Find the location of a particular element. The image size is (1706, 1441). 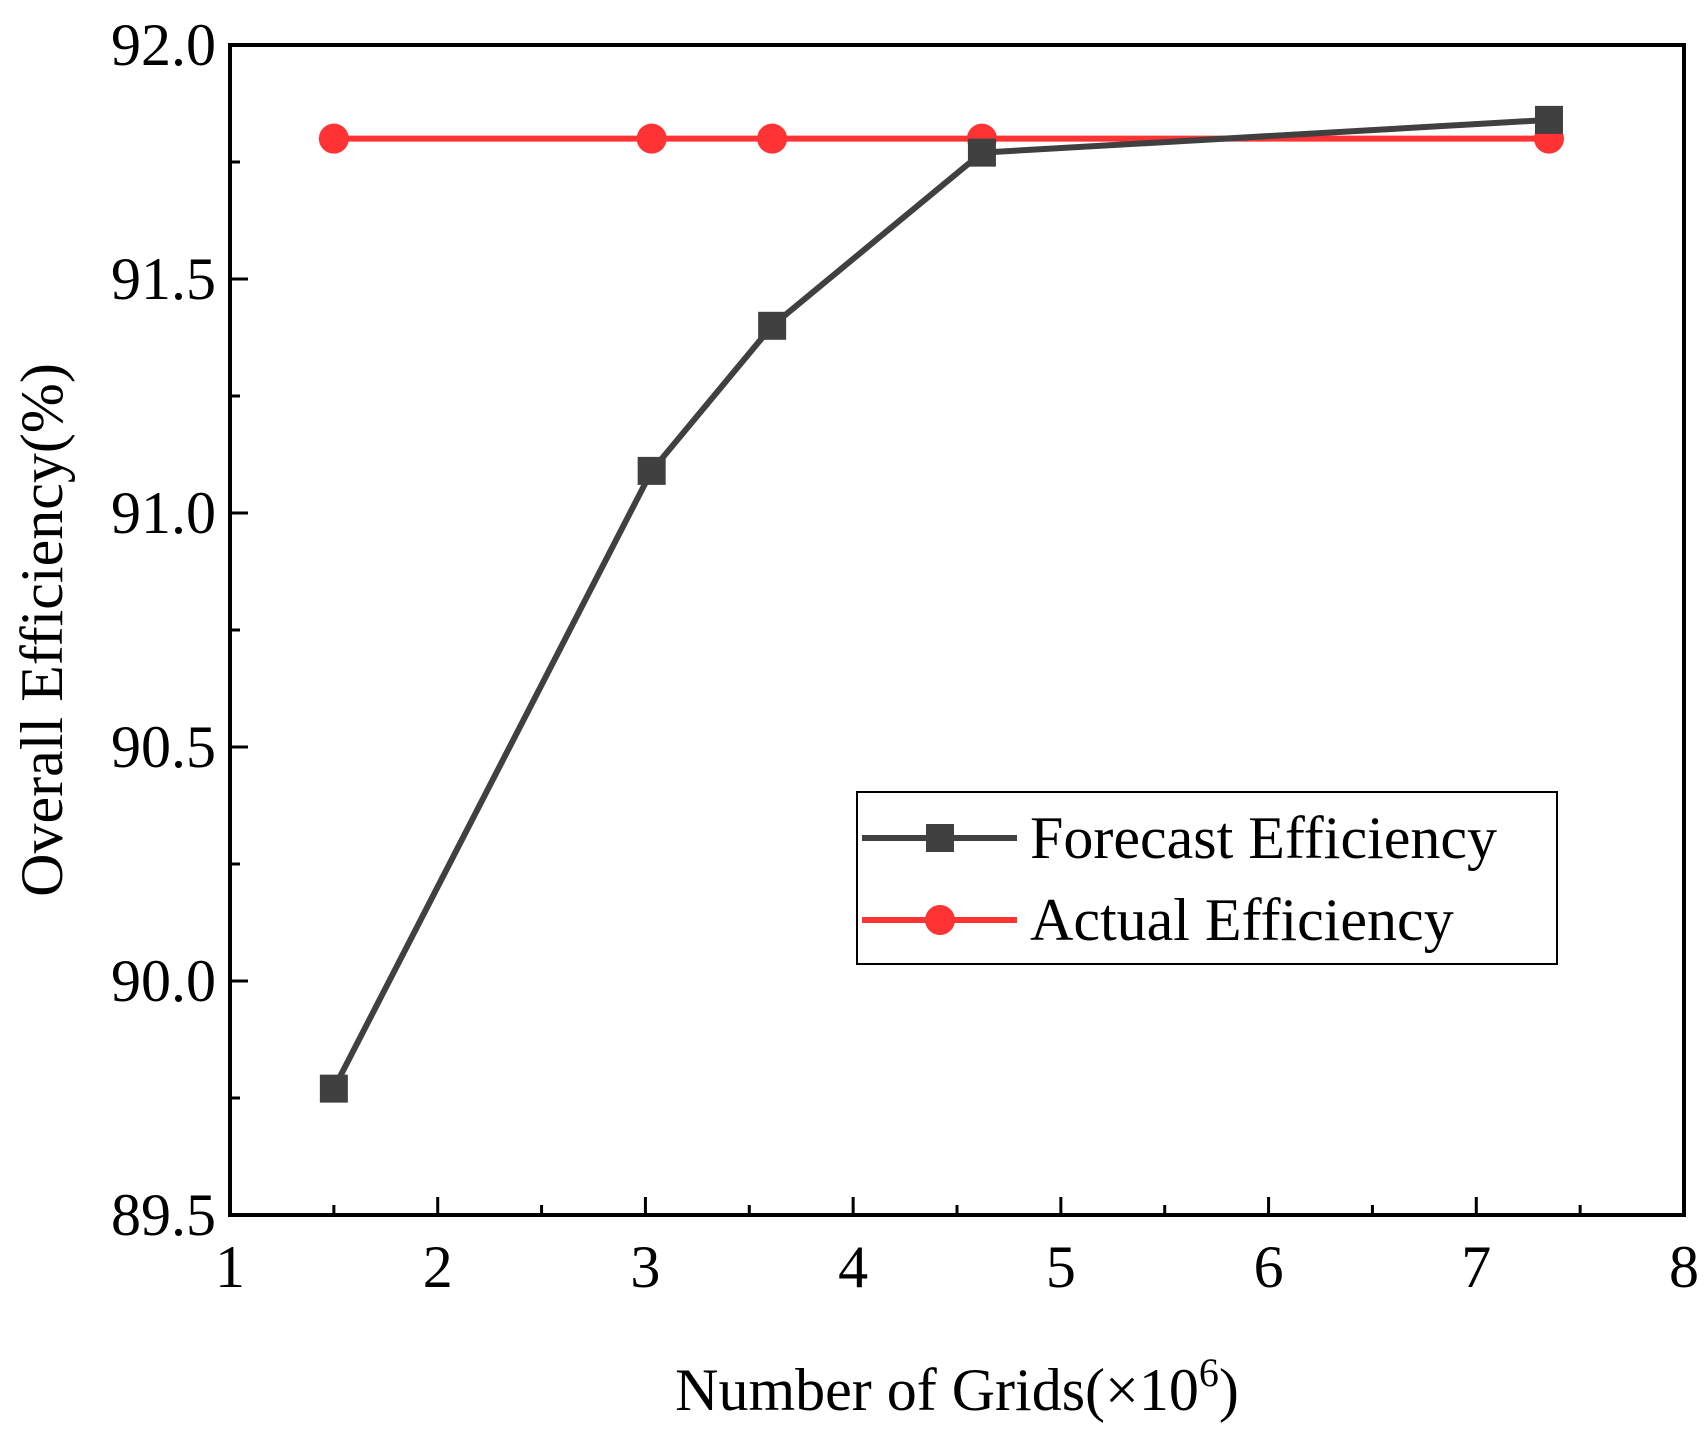

x-tick-label: 2 is located at coordinates (438, 1267).